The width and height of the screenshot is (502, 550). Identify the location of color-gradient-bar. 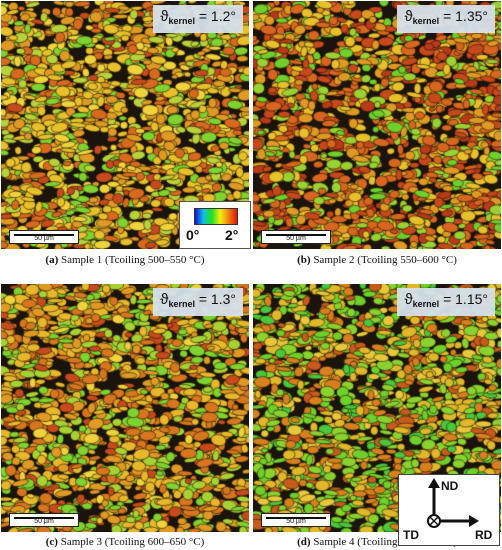
(216, 216).